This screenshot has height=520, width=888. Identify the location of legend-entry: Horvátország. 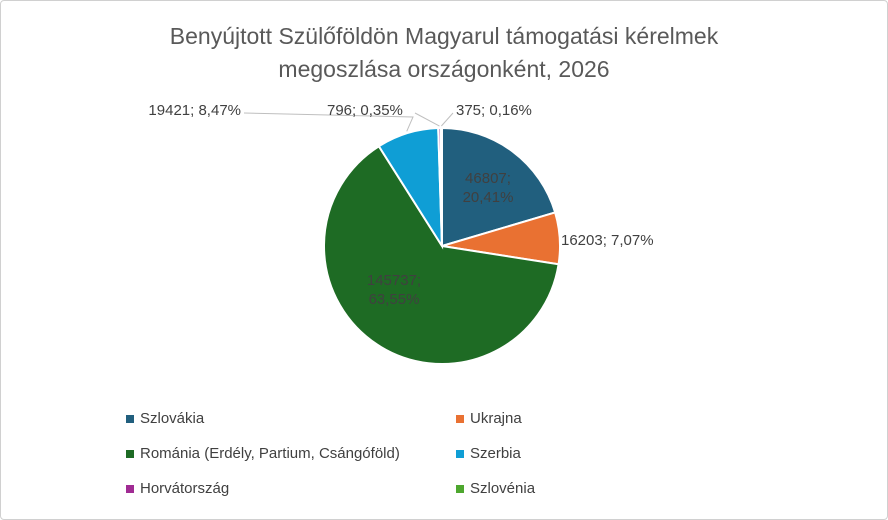
(177, 488).